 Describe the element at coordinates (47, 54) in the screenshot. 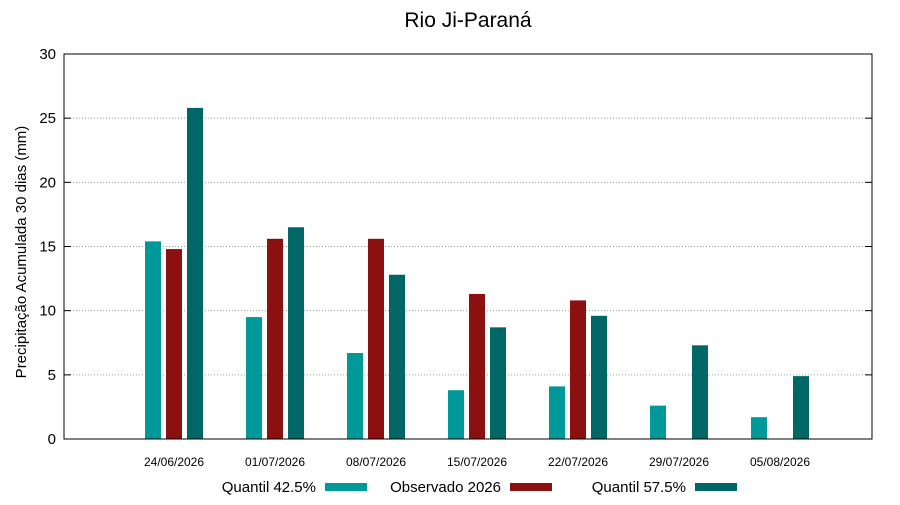

I see `y-tick-label: 30` at that location.